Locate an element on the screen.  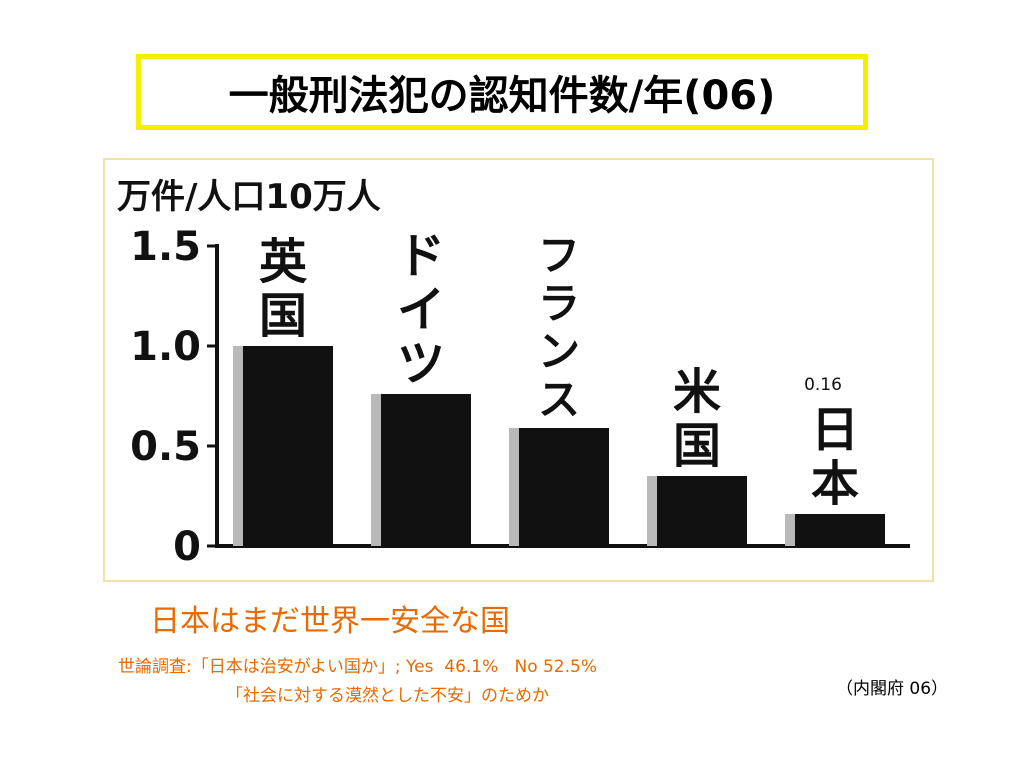
category-label: 日本 is located at coordinates (835, 457).